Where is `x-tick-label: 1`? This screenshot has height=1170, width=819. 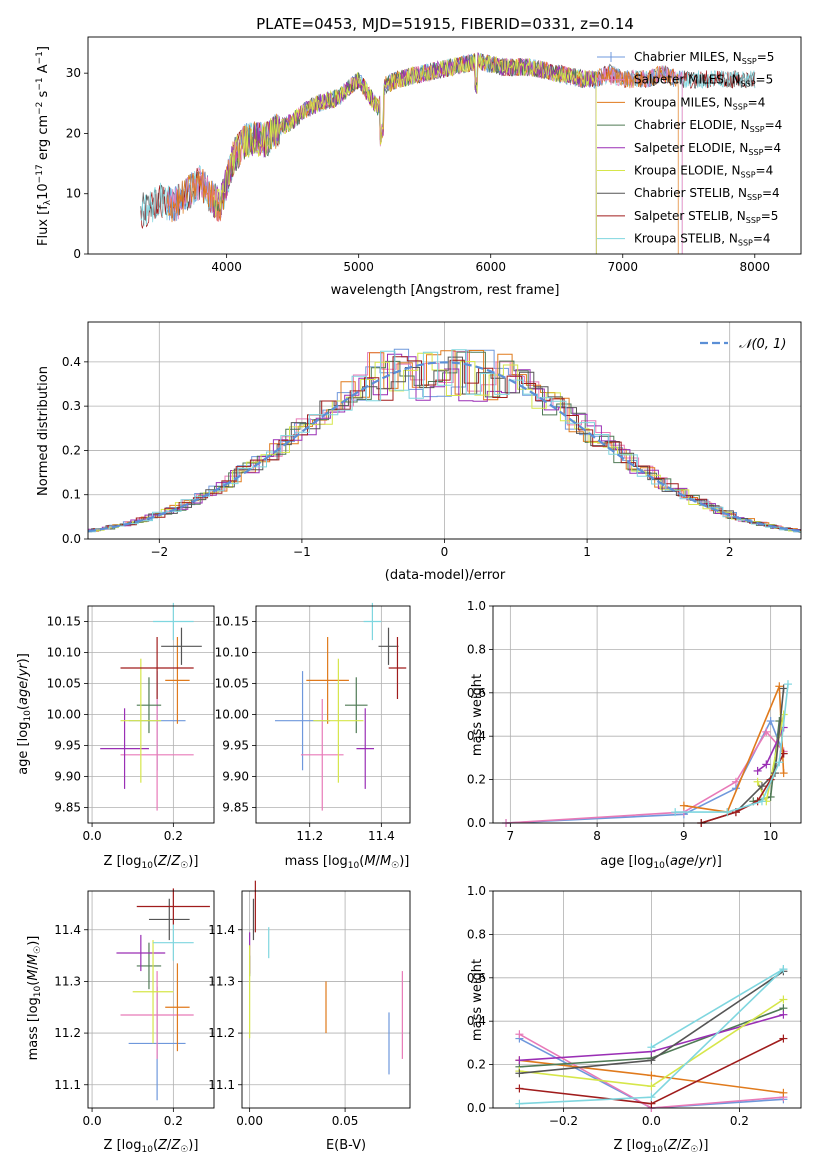 x-tick-label: 1 is located at coordinates (587, 552).